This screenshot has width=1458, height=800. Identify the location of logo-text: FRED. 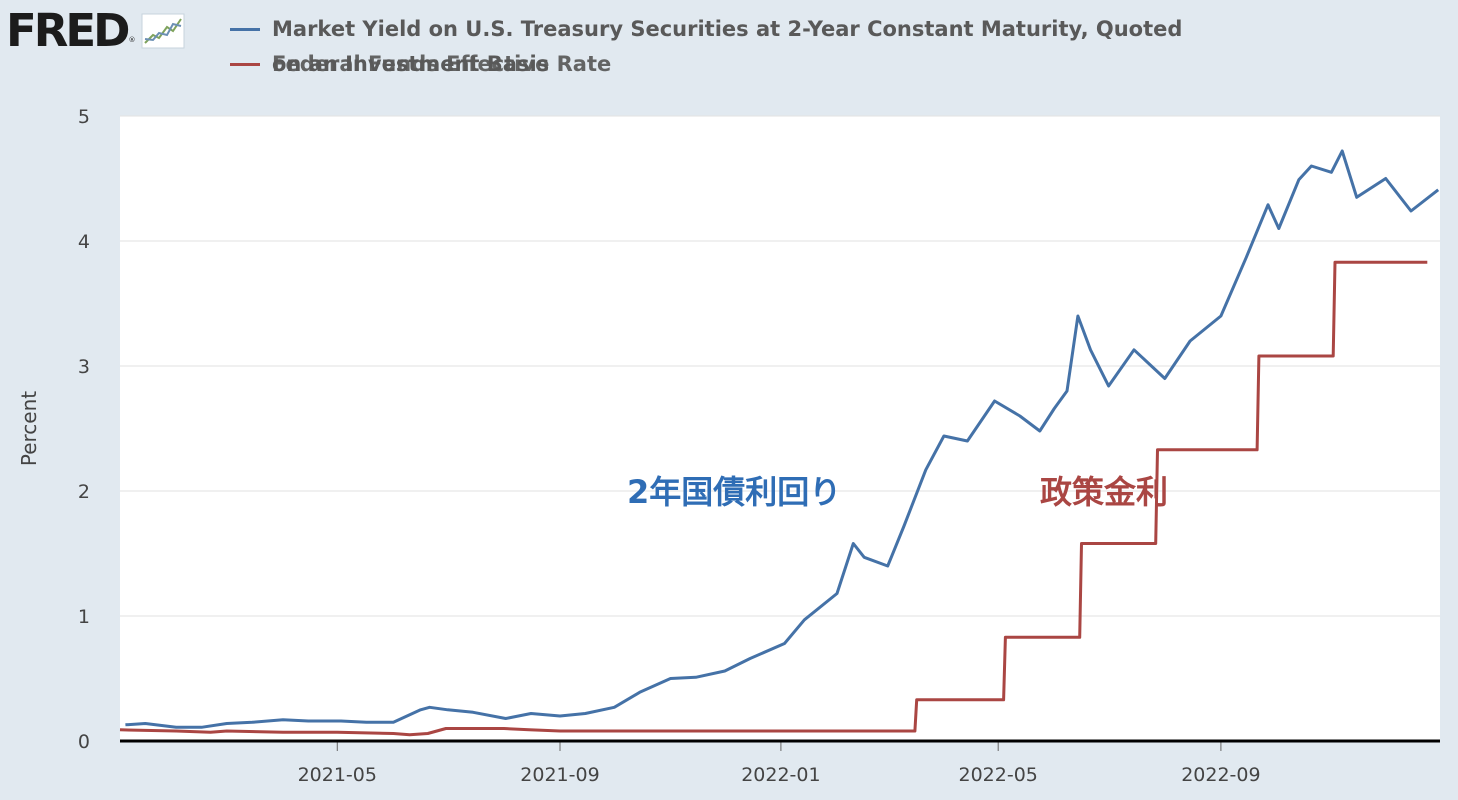
(68, 30).